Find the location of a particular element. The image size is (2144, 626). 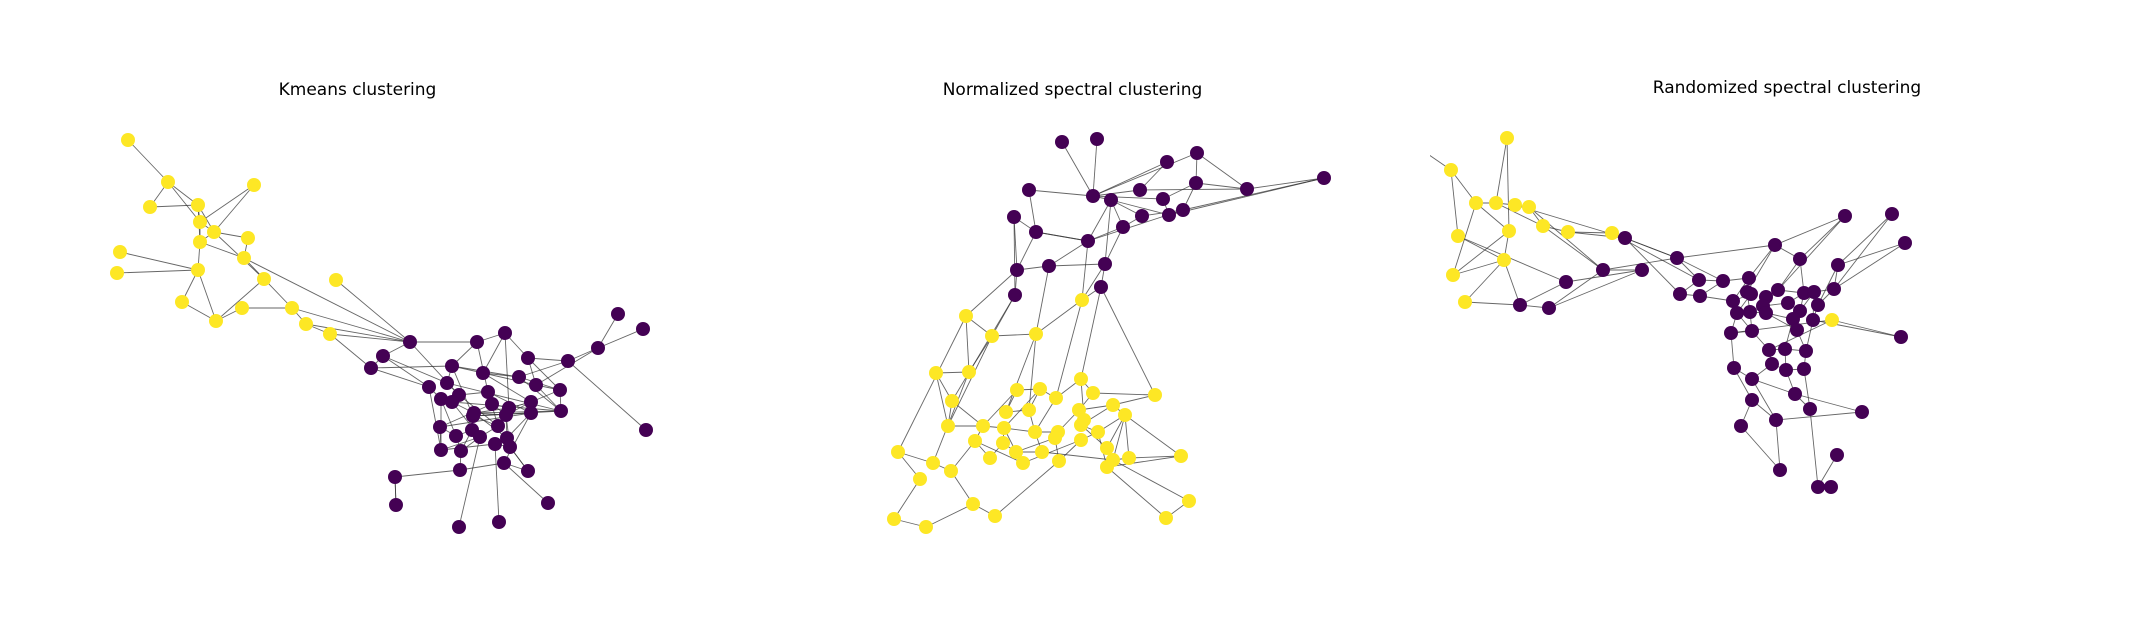

randomized-edges is located at coordinates (1668, 312).